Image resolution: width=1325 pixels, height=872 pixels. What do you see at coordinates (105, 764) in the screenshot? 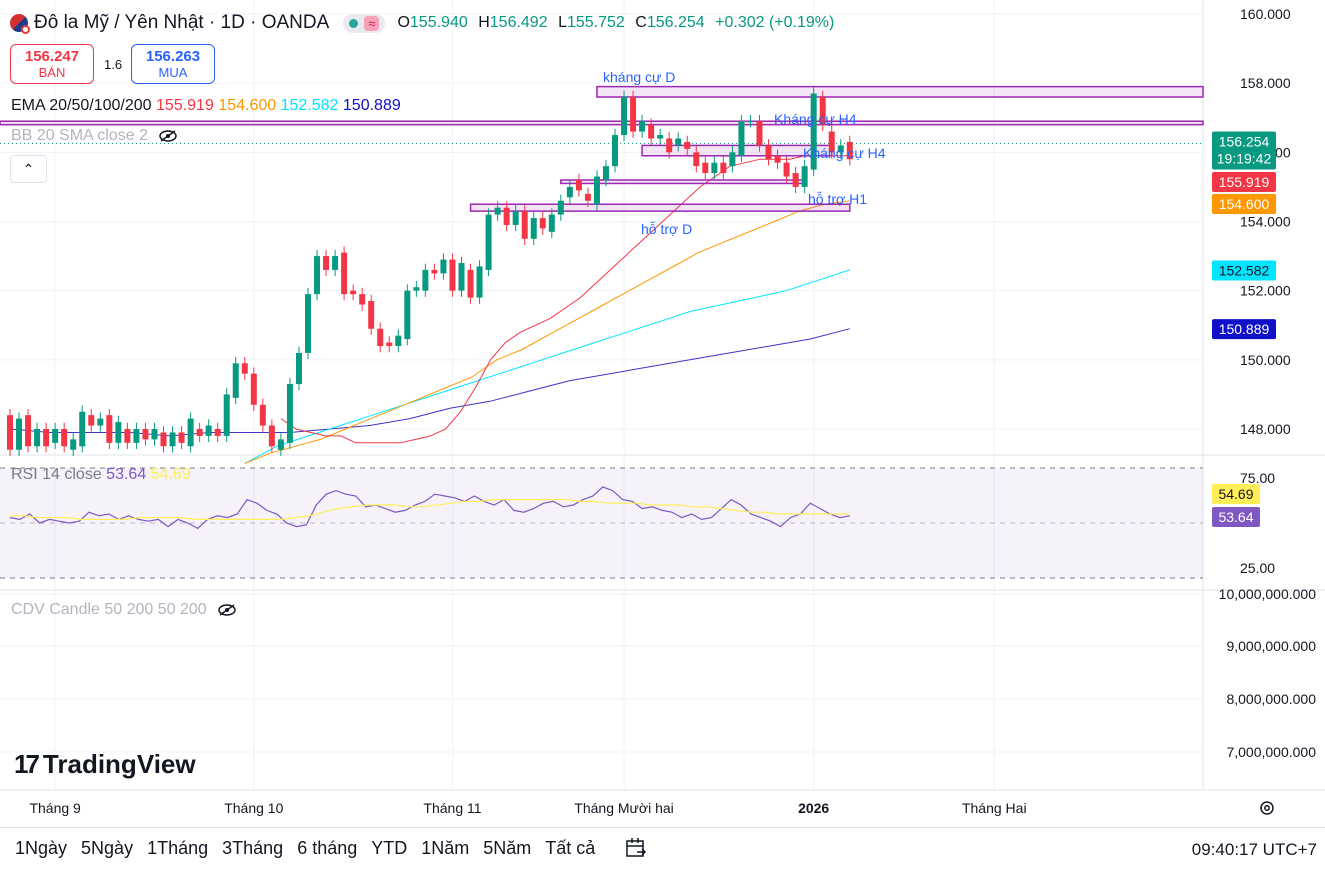
I see `tradingview-logo: 17 TradingView` at bounding box center [105, 764].